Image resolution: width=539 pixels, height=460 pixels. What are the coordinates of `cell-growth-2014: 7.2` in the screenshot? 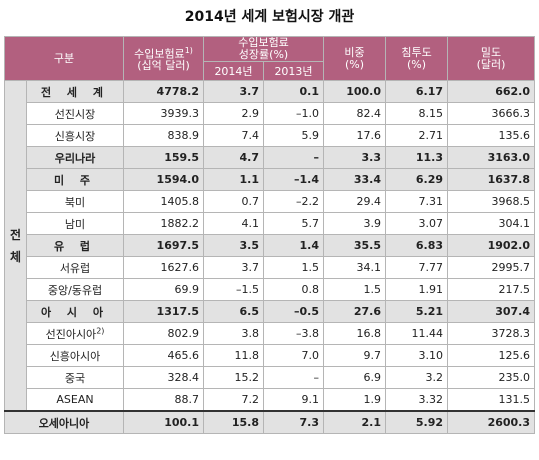 It's located at (233, 400).